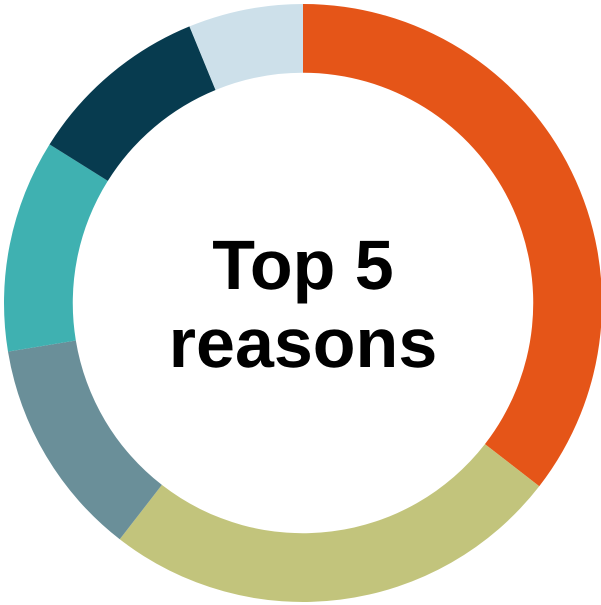 The image size is (601, 605). I want to click on text: Top 5 reasons, so click(303, 304).